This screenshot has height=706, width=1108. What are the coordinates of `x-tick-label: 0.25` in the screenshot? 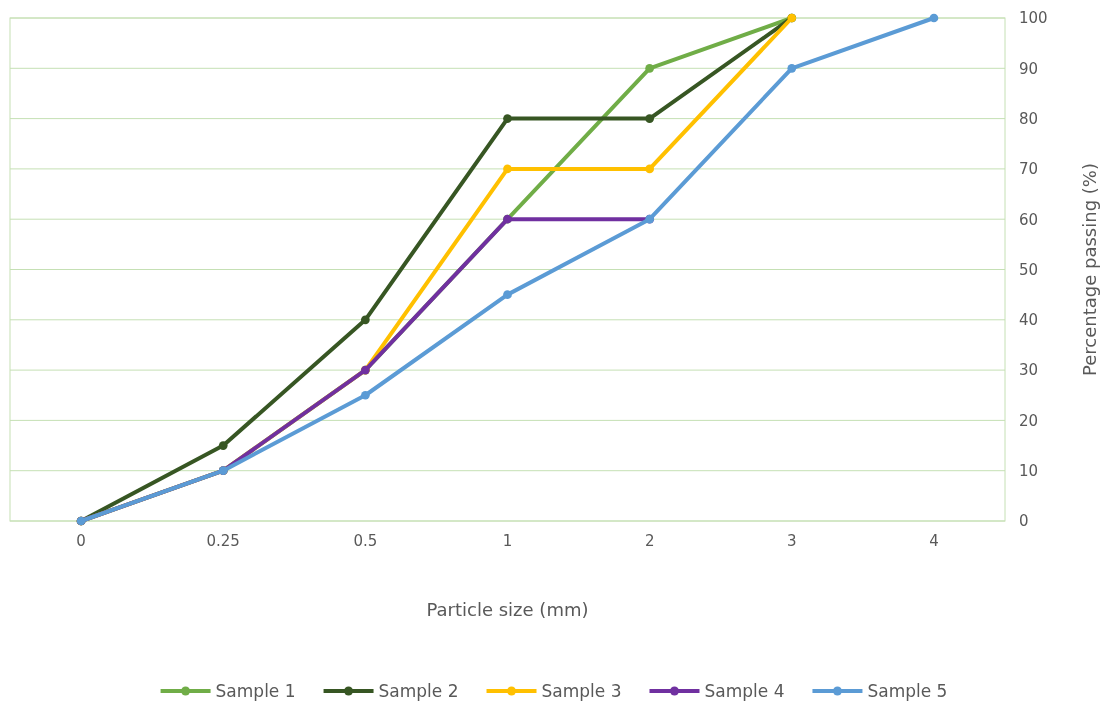 It's located at (223, 540).